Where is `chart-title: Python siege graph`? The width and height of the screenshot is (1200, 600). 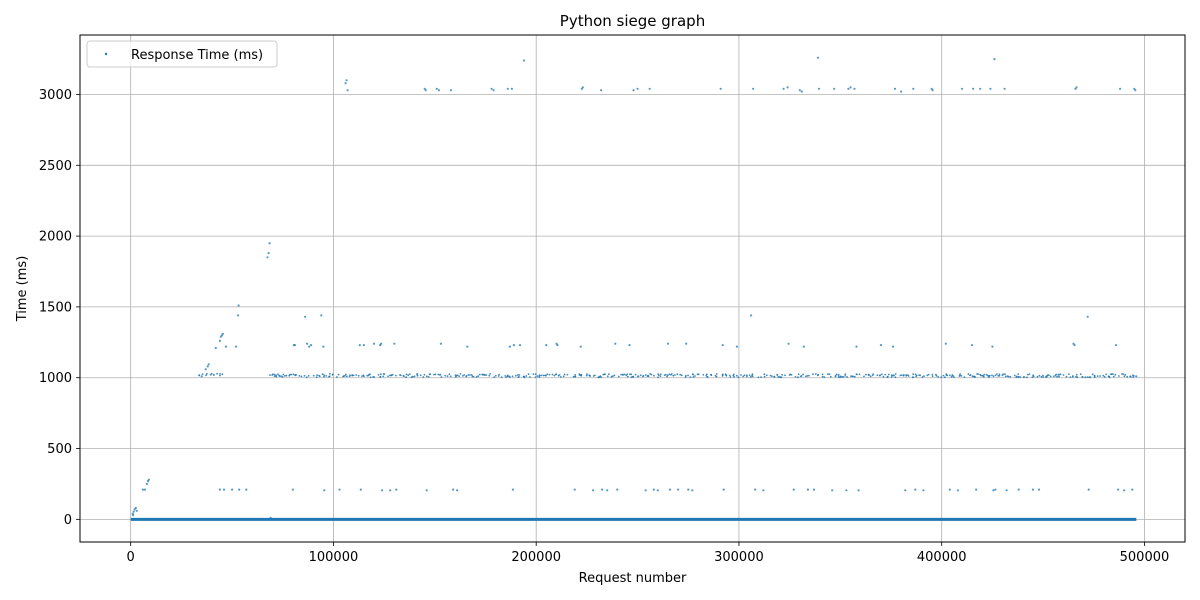
chart-title: Python siege graph is located at coordinates (632, 21).